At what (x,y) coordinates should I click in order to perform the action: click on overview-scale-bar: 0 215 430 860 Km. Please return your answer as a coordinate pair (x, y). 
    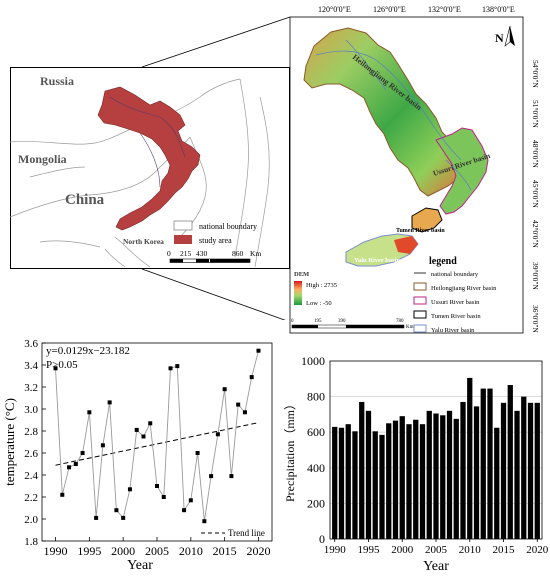
    Looking at the image, I should click on (214, 256).